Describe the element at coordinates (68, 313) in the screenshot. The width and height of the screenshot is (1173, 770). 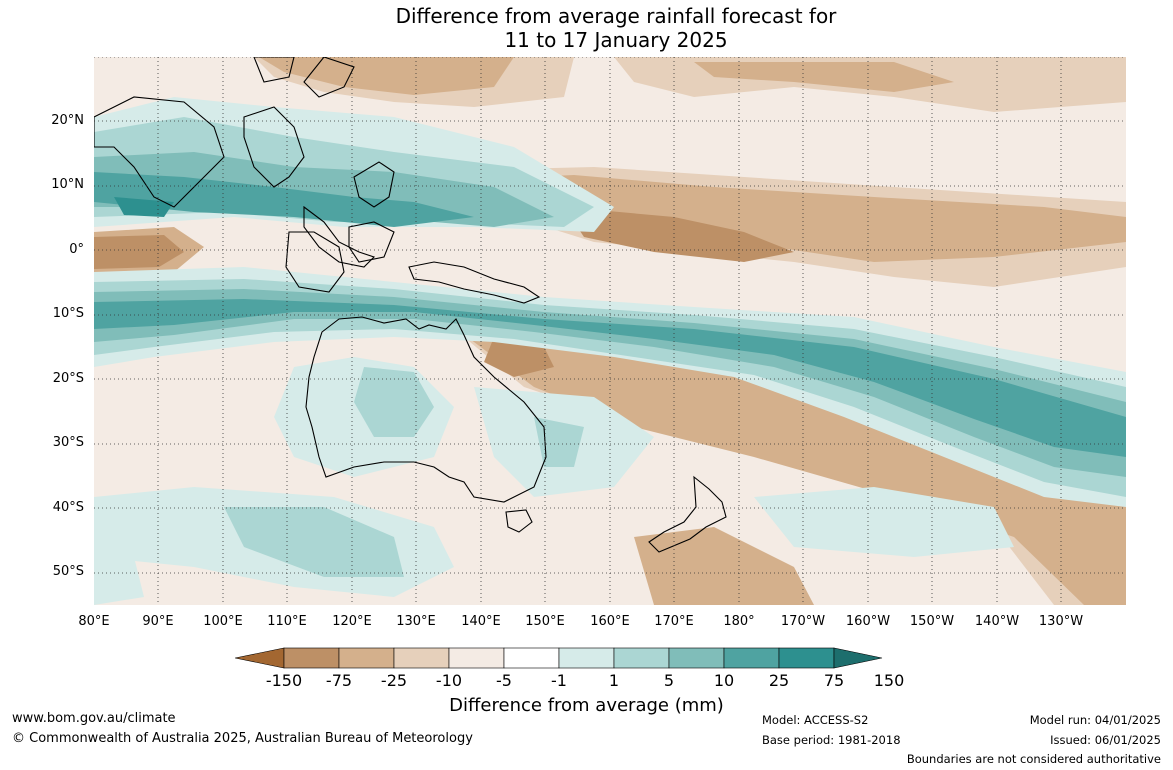
I see `lat-label-10s: 10°S` at that location.